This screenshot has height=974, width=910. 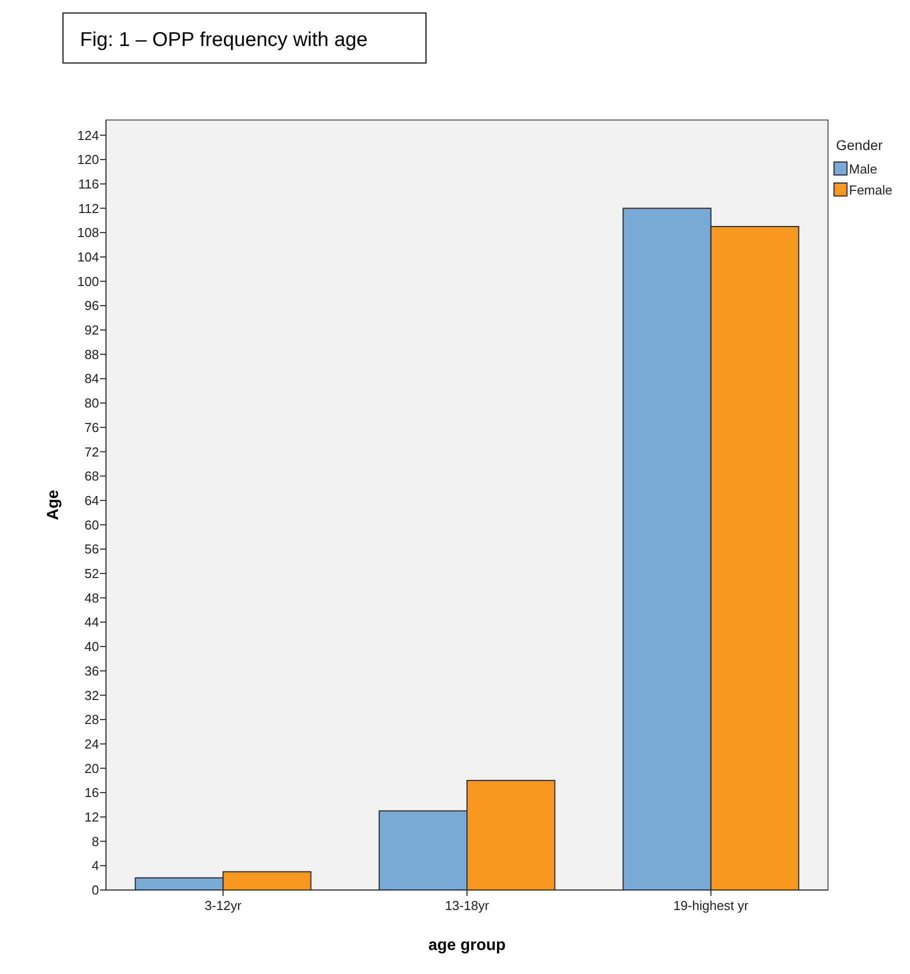 What do you see at coordinates (91, 403) in the screenshot?
I see `y-tick-label: 80` at bounding box center [91, 403].